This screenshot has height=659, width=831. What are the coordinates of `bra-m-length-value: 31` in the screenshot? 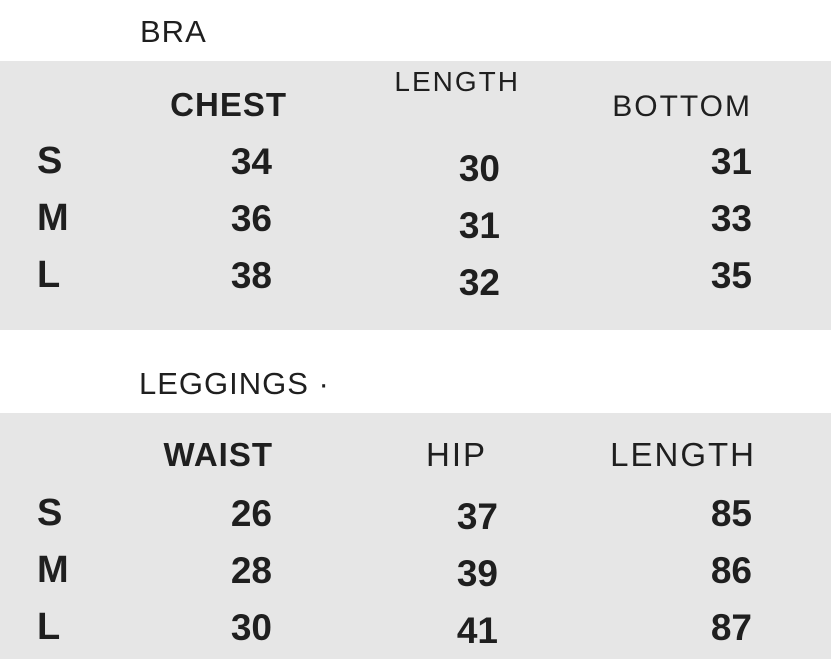 It's located at (479, 225).